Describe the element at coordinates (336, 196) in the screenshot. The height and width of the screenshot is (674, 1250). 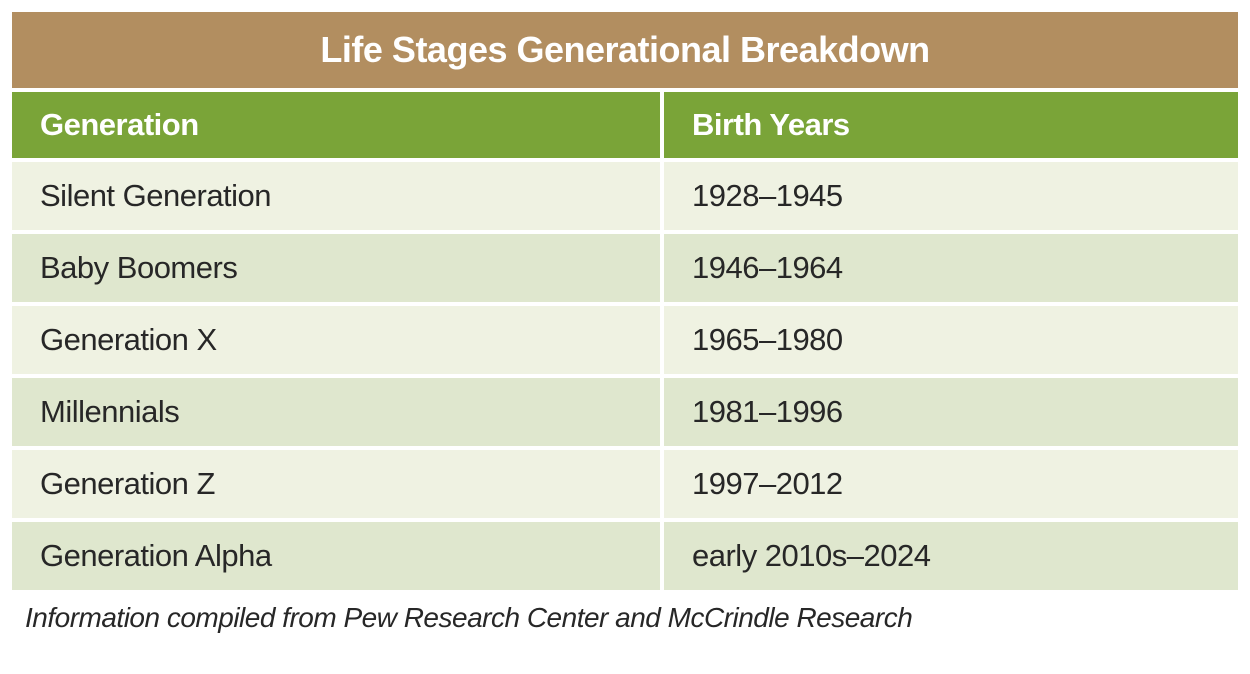
I see `generation-cell: Silent Generation` at that location.